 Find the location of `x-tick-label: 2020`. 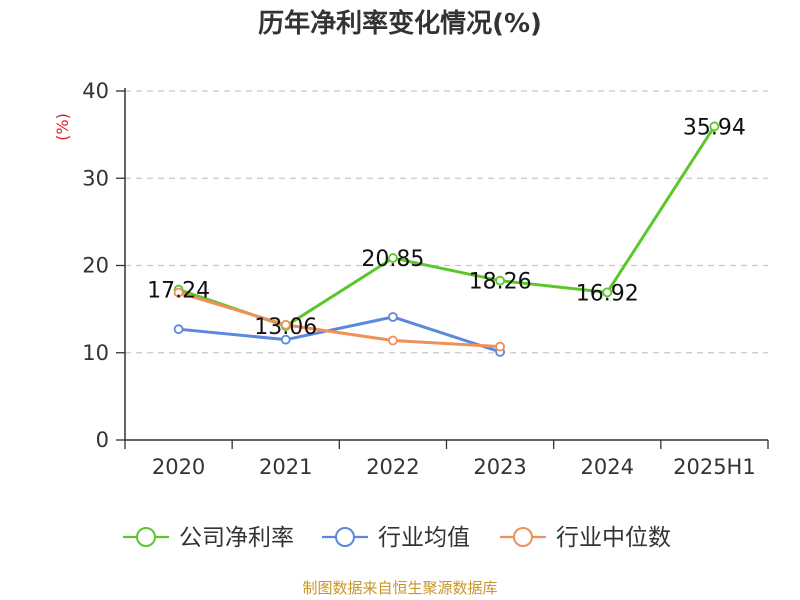

x-tick-label: 2020 is located at coordinates (178, 467).